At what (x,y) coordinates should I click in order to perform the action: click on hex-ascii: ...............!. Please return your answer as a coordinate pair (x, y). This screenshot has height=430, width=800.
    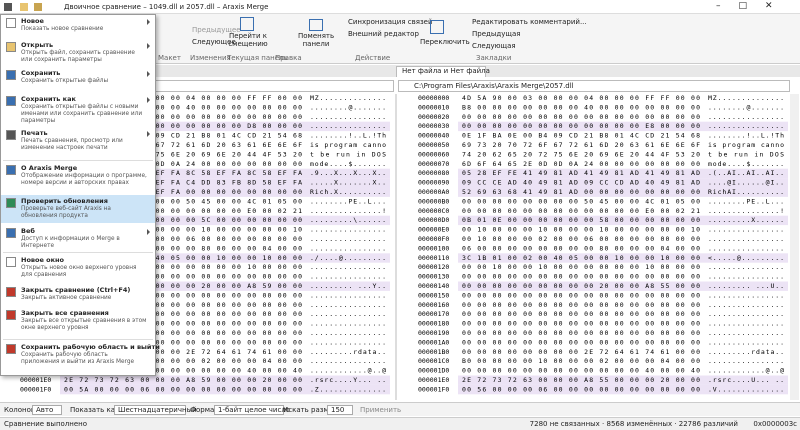
    Looking at the image, I should click on (746, 211).